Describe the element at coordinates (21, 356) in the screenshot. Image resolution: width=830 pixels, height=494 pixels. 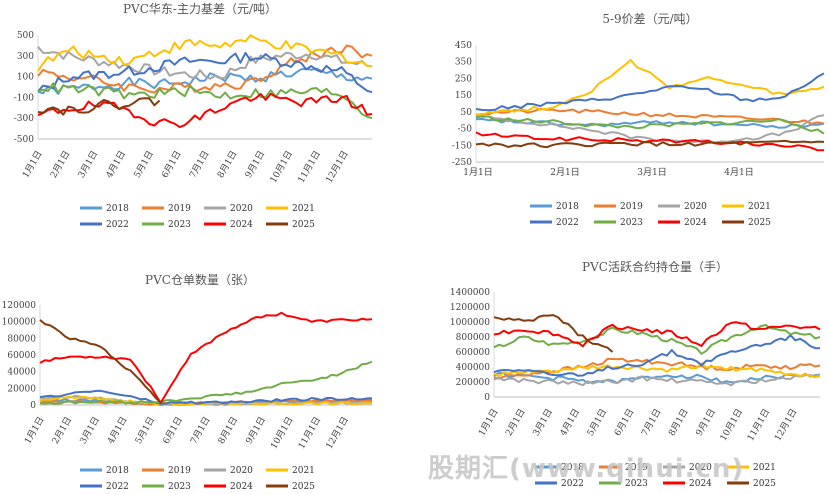
I see `y-tick-label: 60000` at that location.